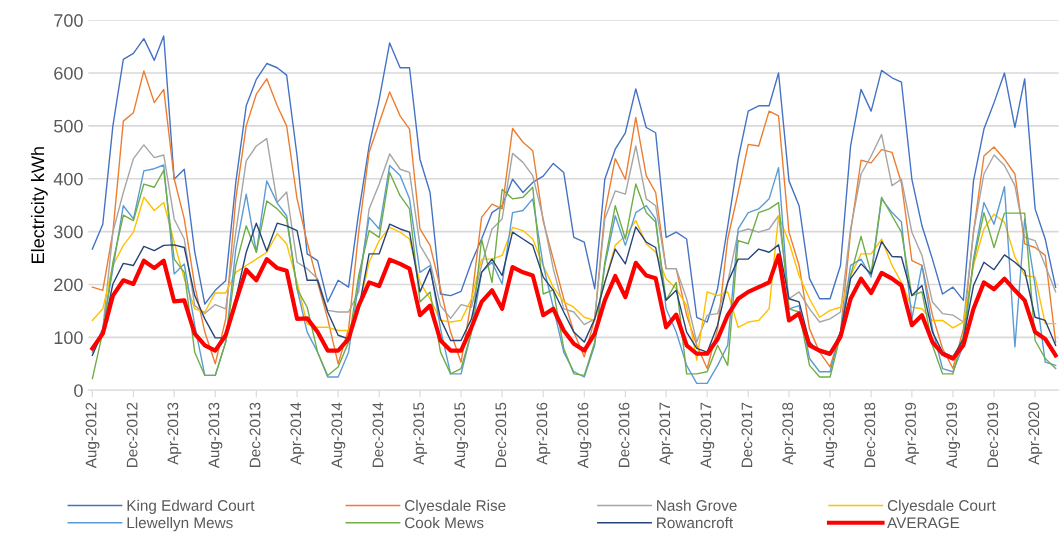  I want to click on y-tick-label: 300, so click(68, 232).